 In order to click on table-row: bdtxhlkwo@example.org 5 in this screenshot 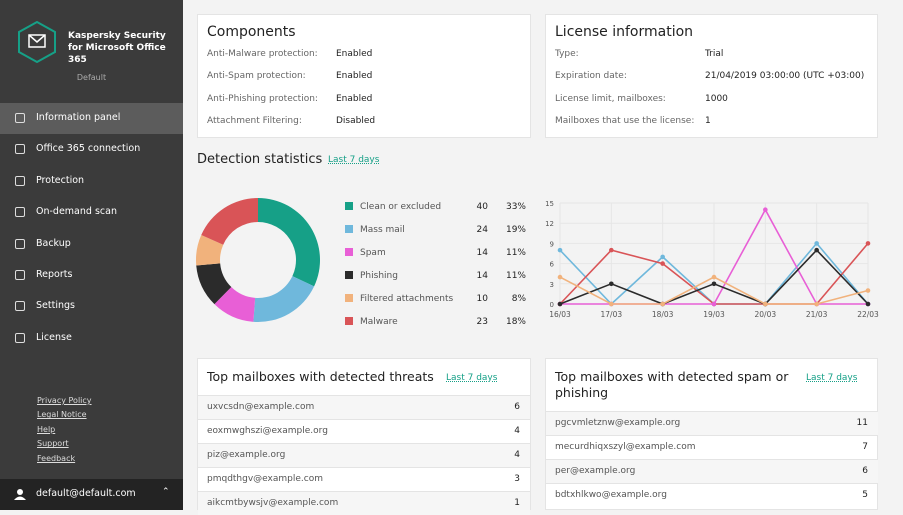, I will do `click(712, 495)`.